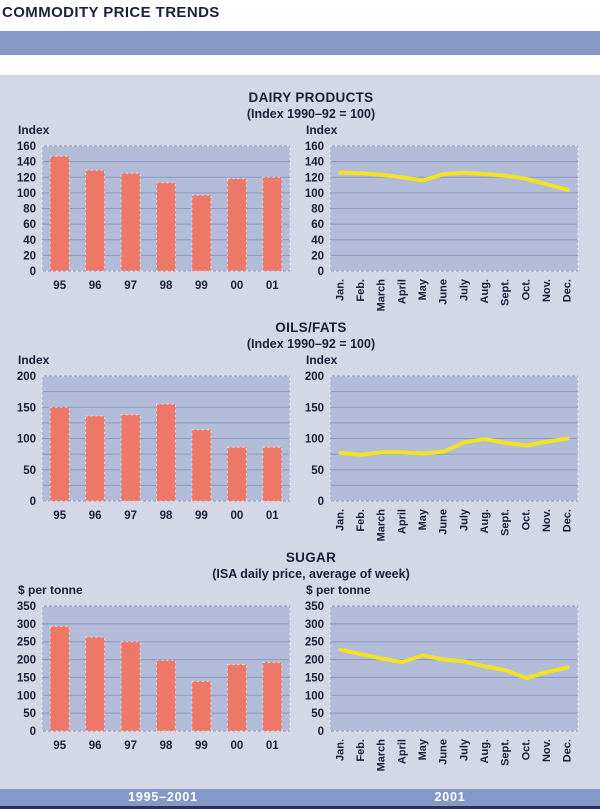 The width and height of the screenshot is (600, 809). What do you see at coordinates (506, 522) in the screenshot?
I see `month-label: Sept.` at bounding box center [506, 522].